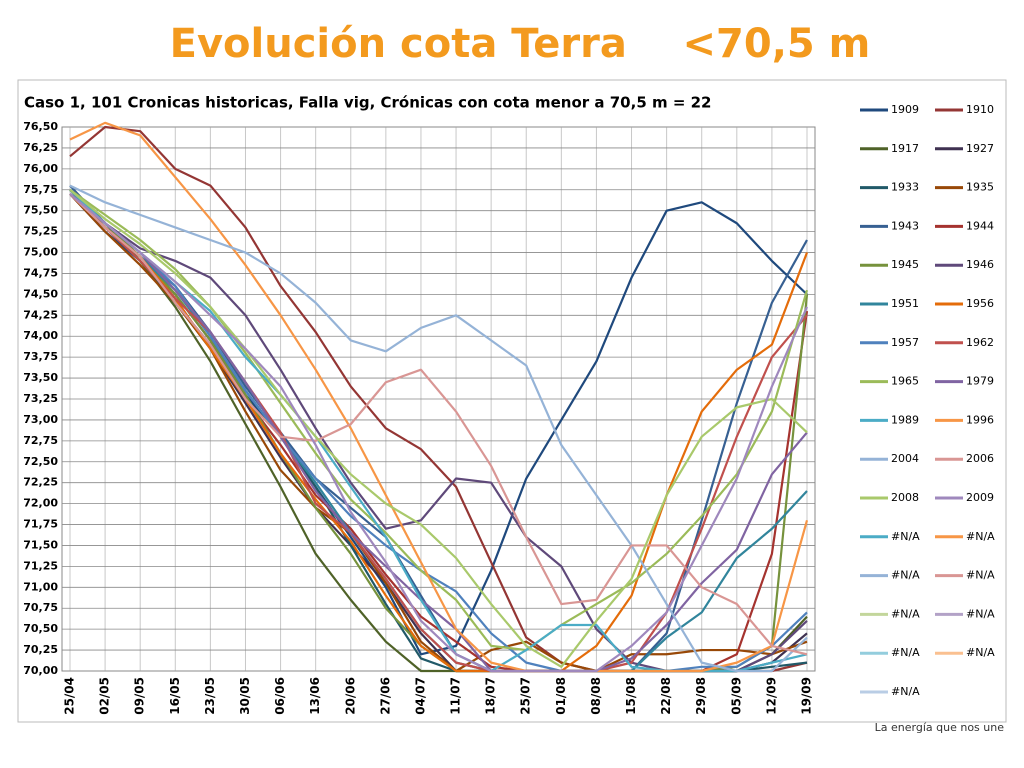  What do you see at coordinates (980, 264) in the screenshot?
I see `legend-label: 1946` at bounding box center [980, 264].